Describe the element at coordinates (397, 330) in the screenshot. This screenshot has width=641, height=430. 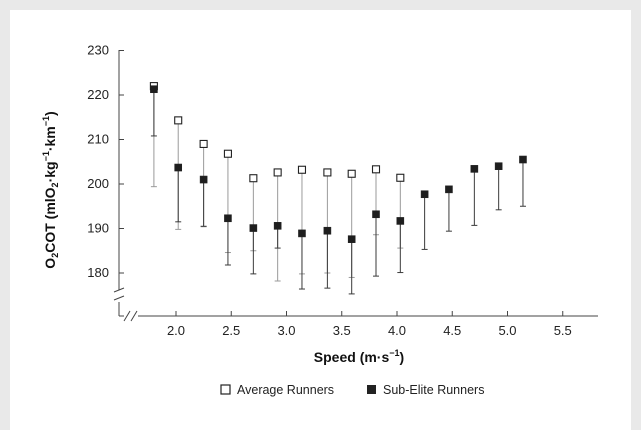
I see `x-tick-label-4.0: 4.0` at that location.